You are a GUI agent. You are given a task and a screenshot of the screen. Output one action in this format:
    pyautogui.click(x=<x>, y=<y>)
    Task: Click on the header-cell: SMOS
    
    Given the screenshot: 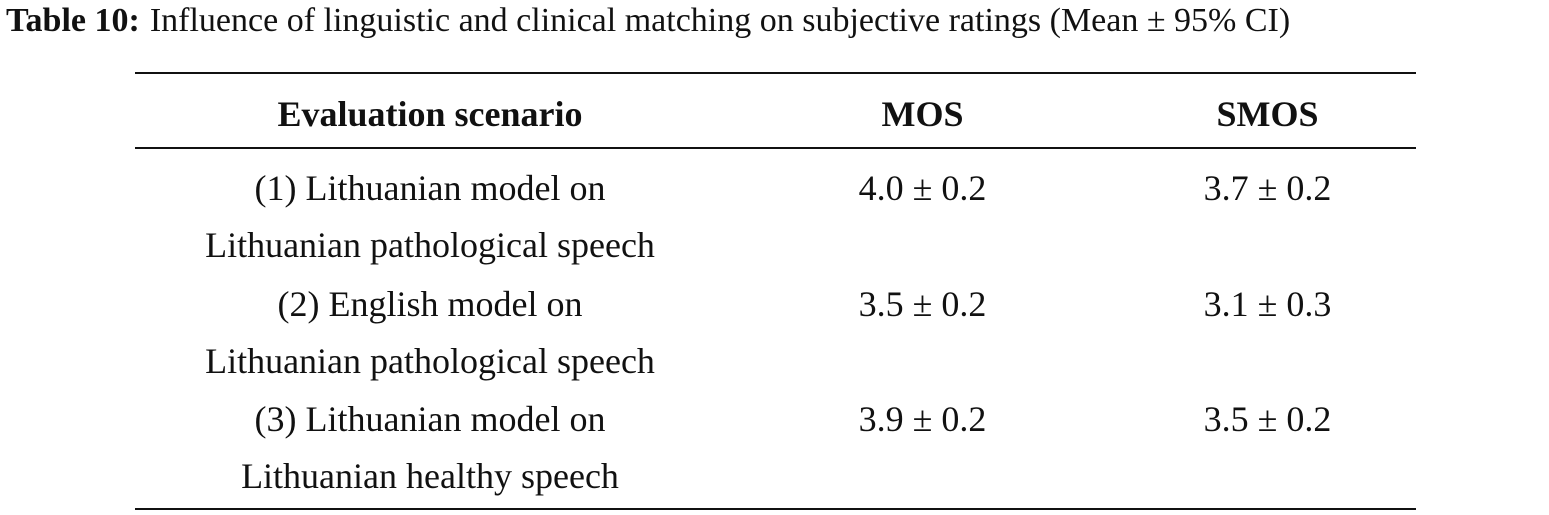 What is the action you would take?
    pyautogui.click(x=1267, y=114)
    